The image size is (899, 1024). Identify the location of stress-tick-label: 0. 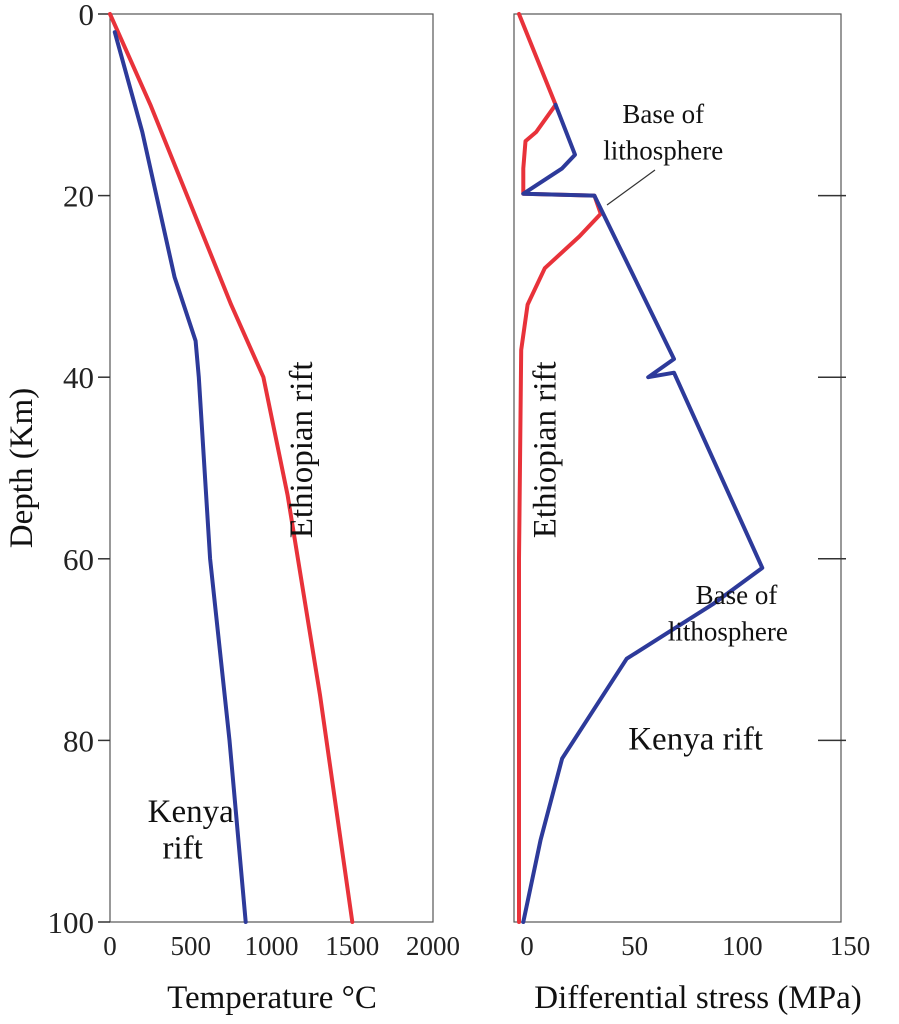
(527, 946).